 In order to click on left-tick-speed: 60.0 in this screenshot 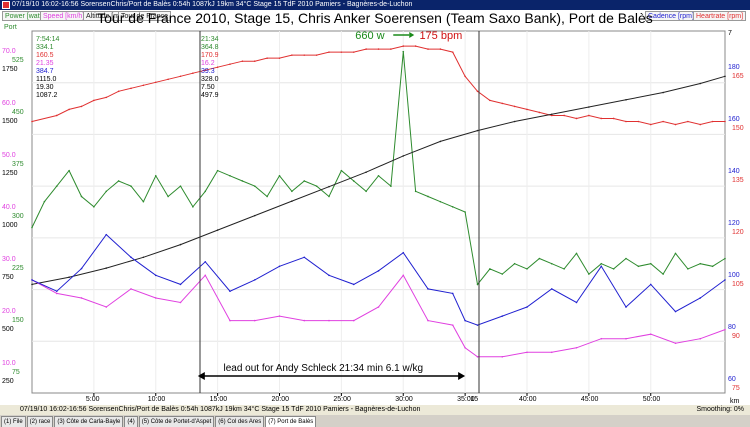, I will do `click(9, 103)`.